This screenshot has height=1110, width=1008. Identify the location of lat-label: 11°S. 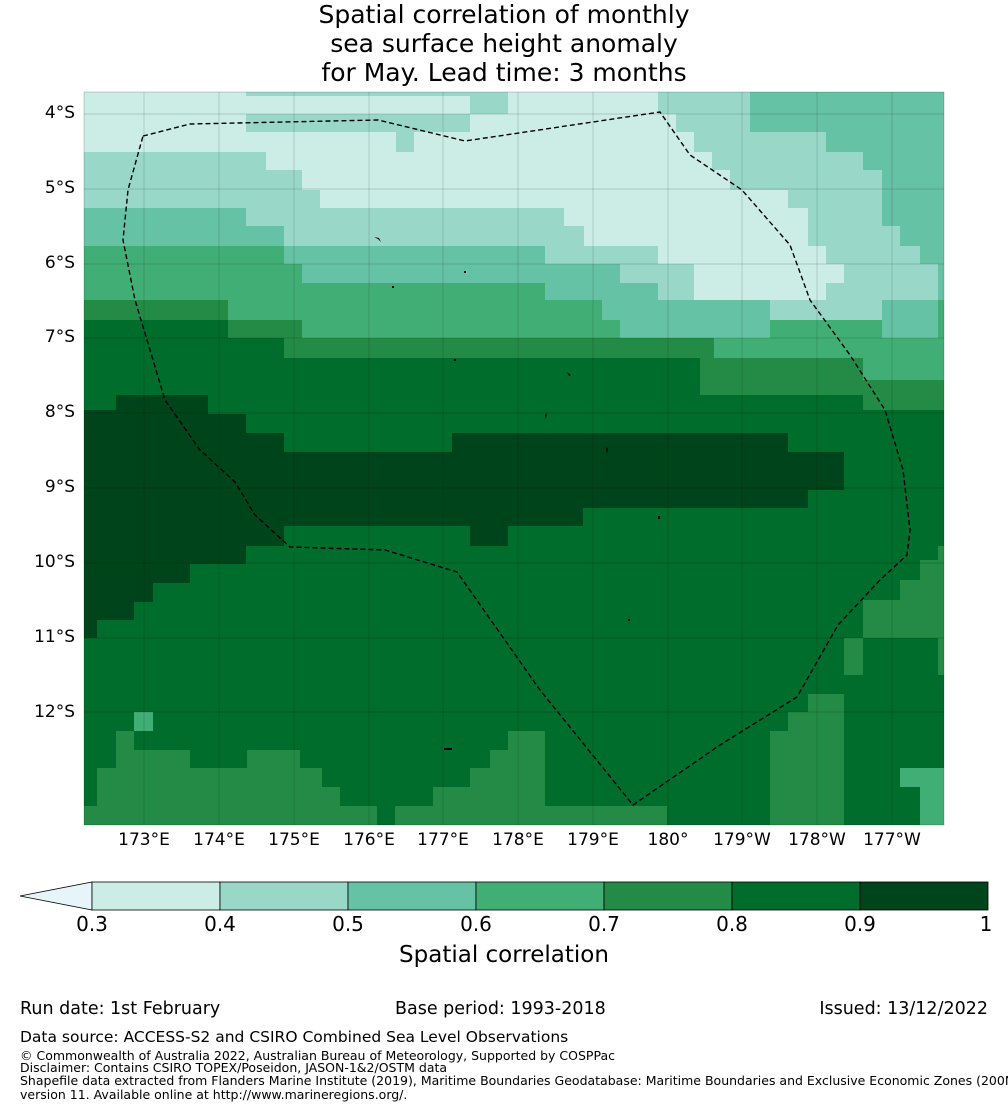
(54, 637).